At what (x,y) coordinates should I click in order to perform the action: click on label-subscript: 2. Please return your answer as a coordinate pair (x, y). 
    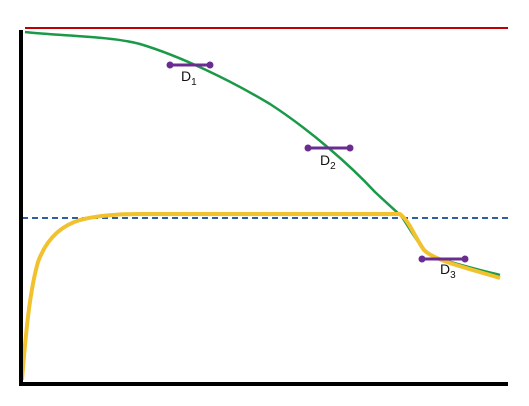
    Looking at the image, I should click on (333, 166).